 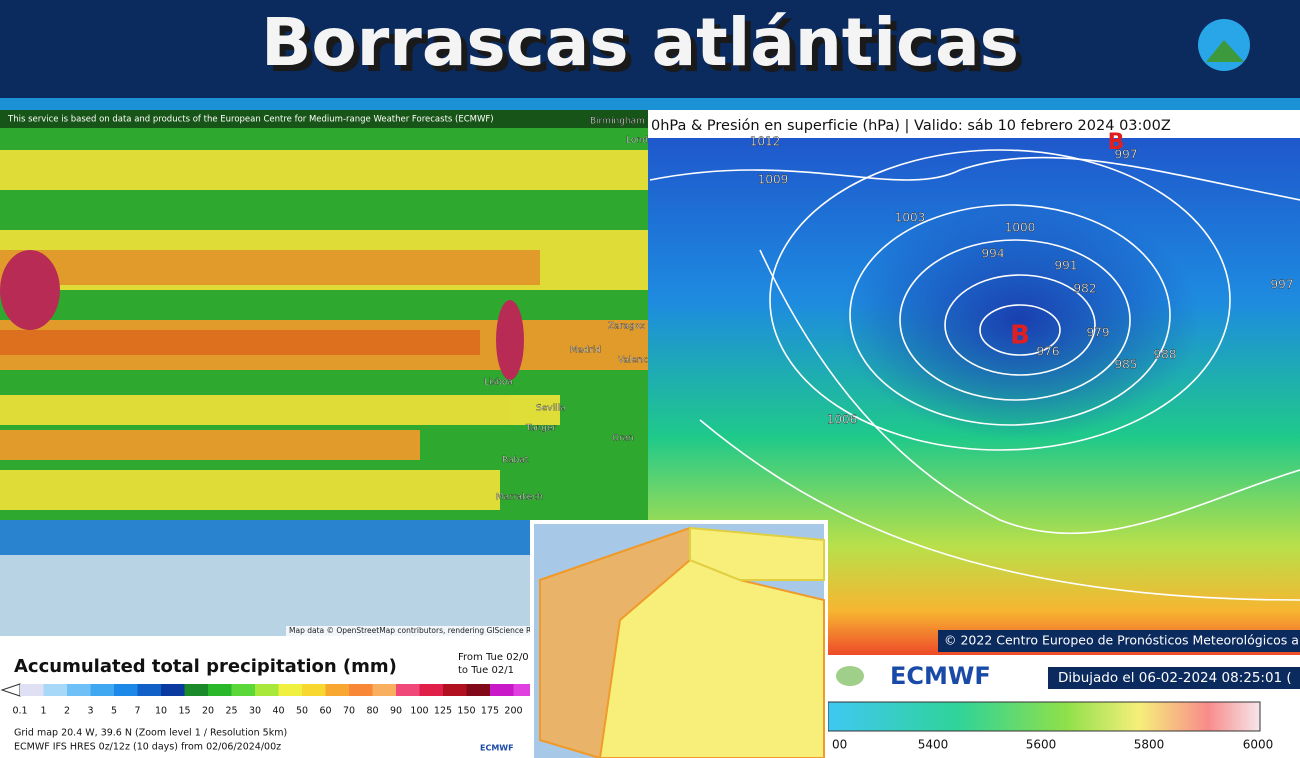 I want to click on logo-right: ECMWF, so click(x=940, y=676).